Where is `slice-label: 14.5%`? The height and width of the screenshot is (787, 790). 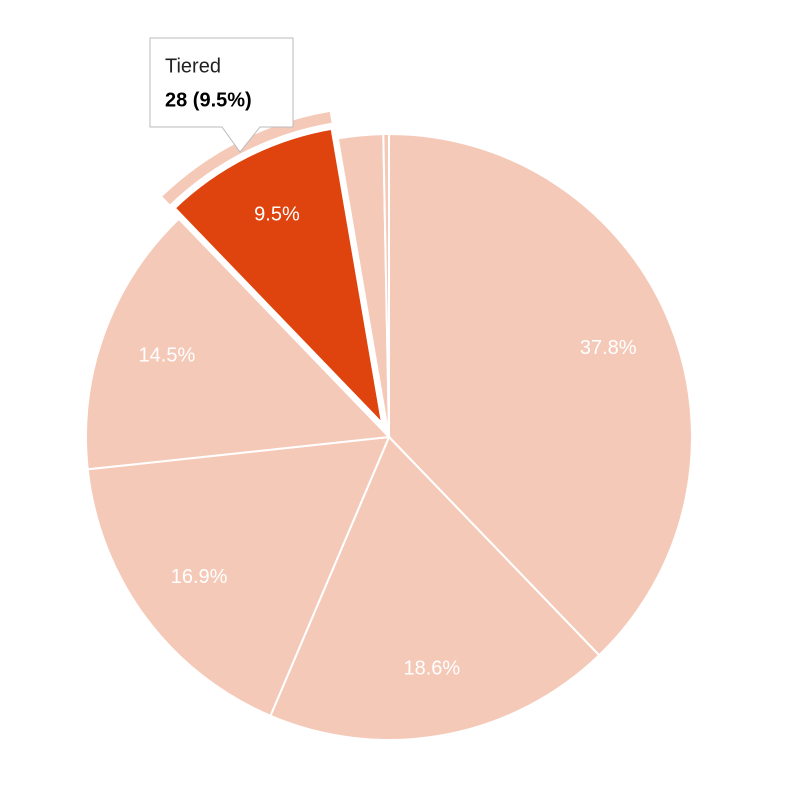 slice-label: 14.5% is located at coordinates (167, 356).